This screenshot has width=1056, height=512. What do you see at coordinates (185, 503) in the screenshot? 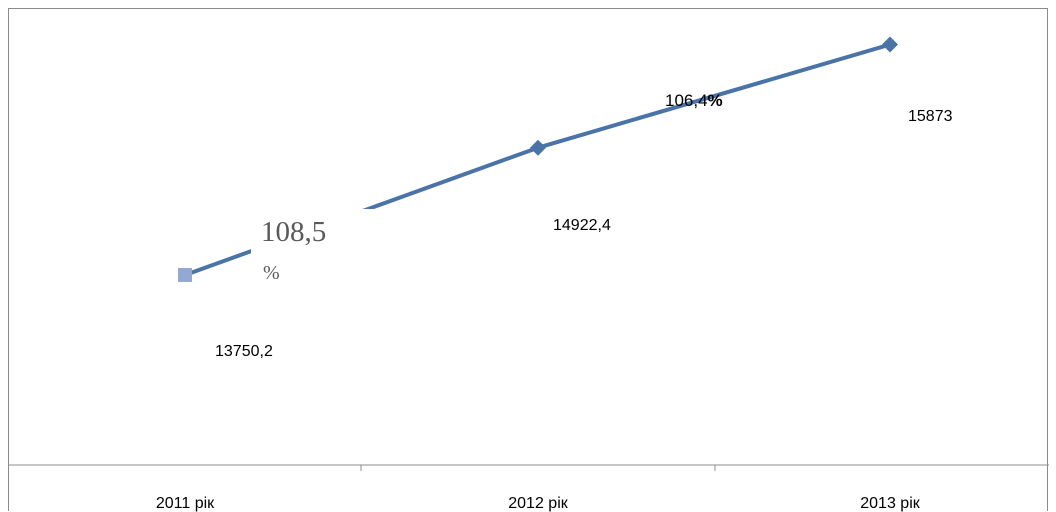
I see `x-tick-label-2011: 2011 рік` at bounding box center [185, 503].